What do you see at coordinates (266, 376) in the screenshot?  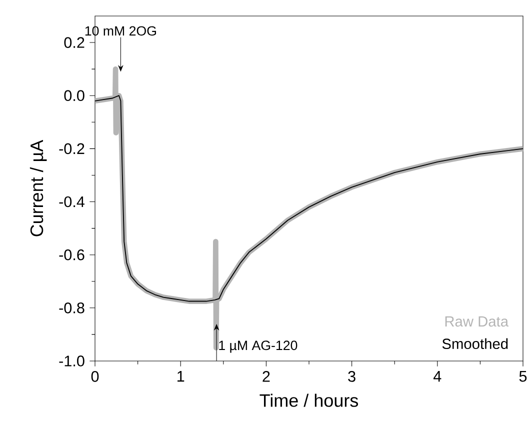 I see `x-tick-label: 2` at bounding box center [266, 376].